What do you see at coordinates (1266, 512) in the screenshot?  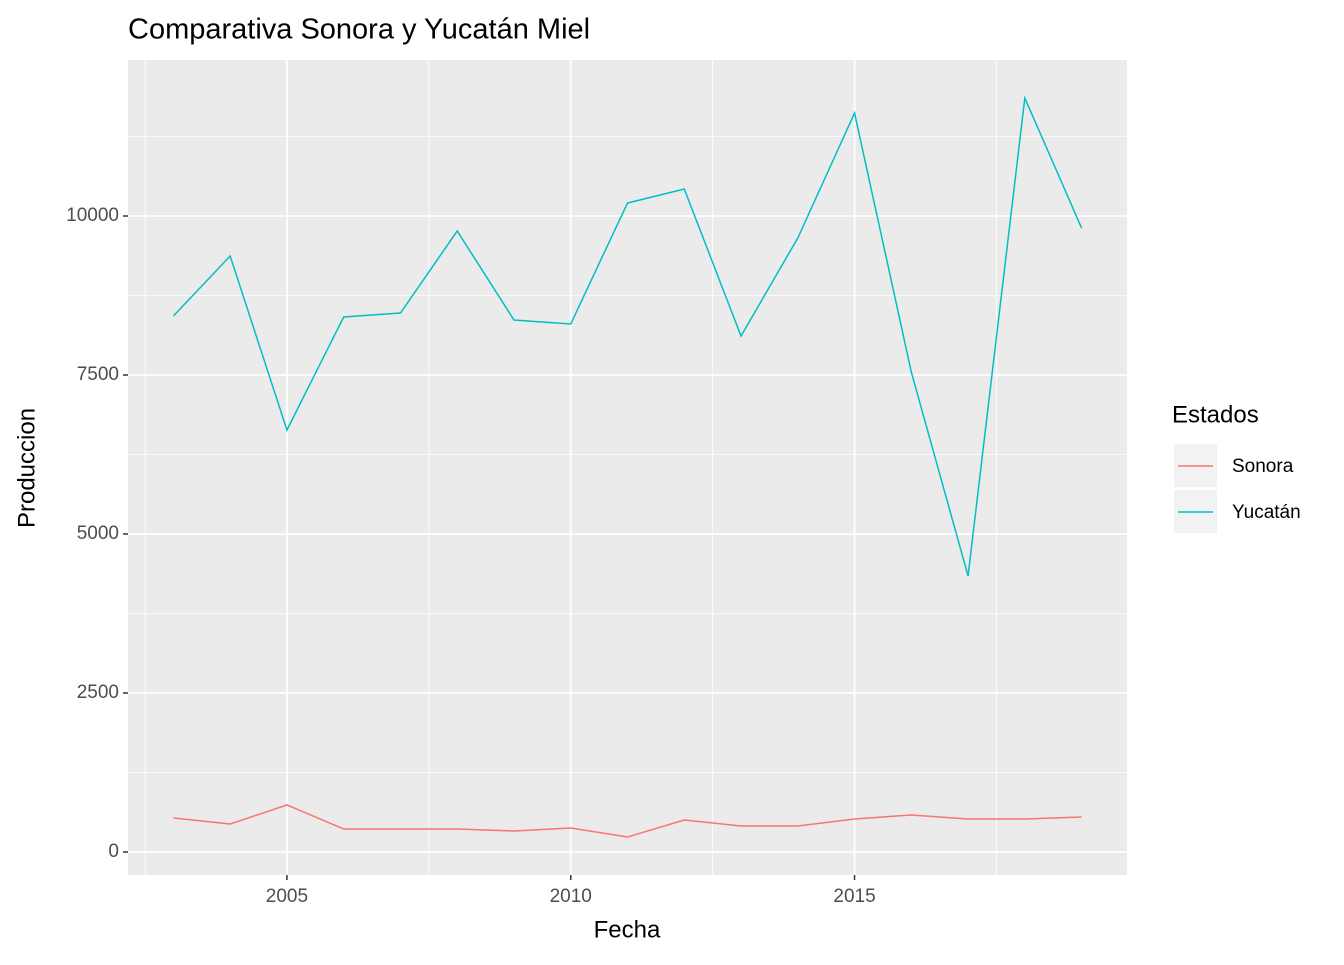 I see `legend-label: Yucatán` at bounding box center [1266, 512].